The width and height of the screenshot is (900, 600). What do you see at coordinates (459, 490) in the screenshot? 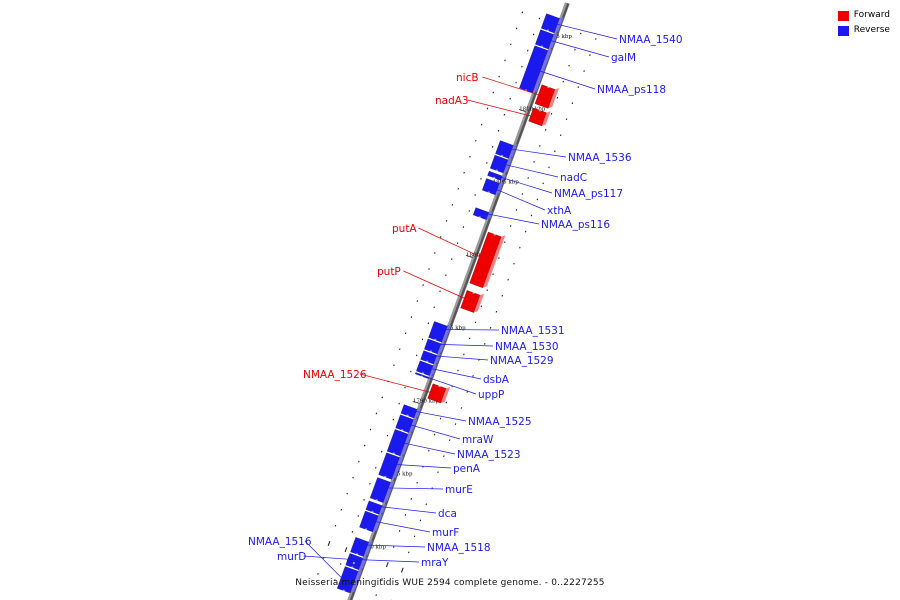
I see `gene-label-murE: murE` at bounding box center [459, 490].